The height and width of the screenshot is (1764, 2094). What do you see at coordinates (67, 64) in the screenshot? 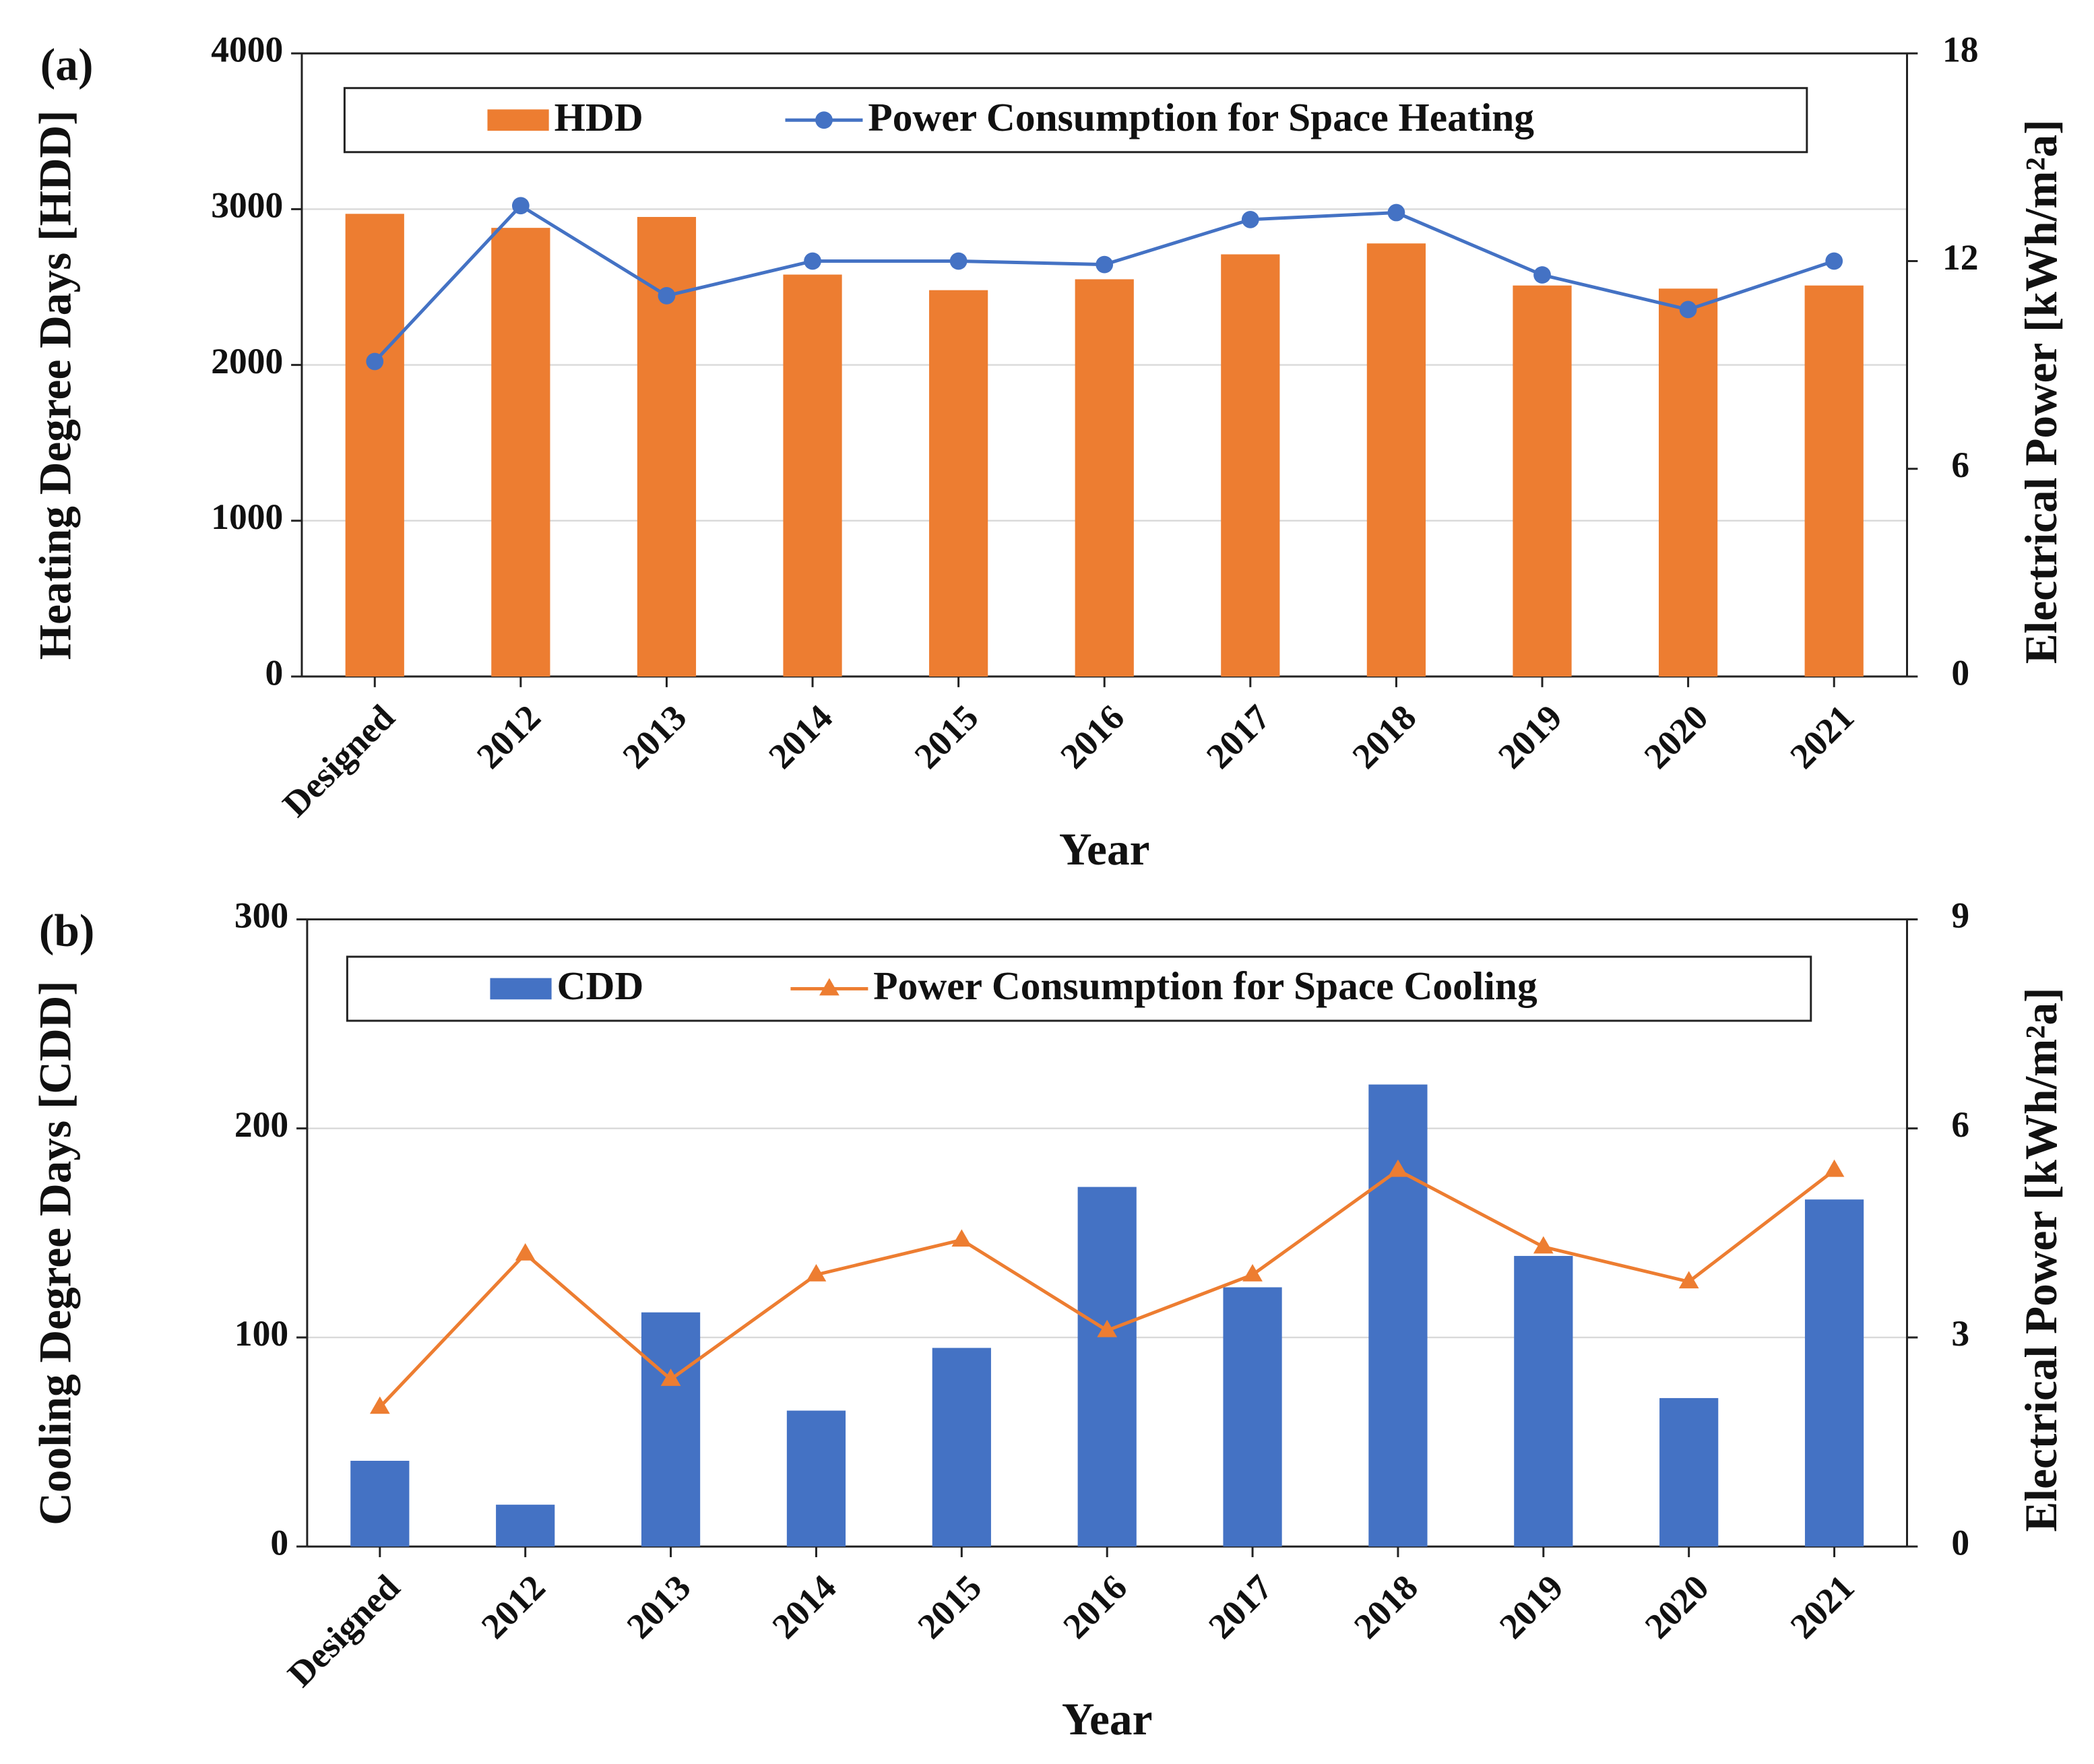
I see `panel-label: (a)` at bounding box center [67, 64].